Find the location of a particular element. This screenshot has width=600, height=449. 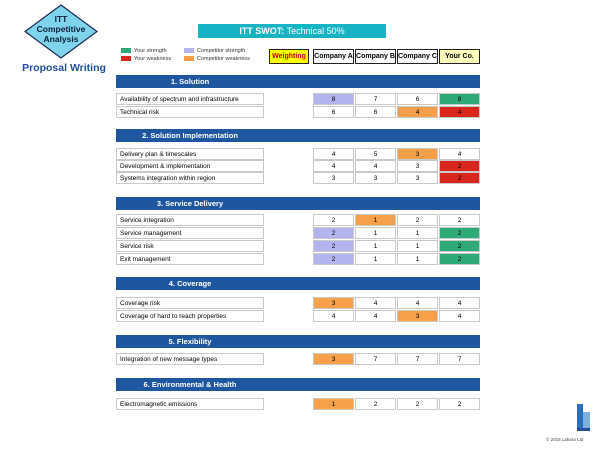

lahara-logo-icon is located at coordinates (584, 417).